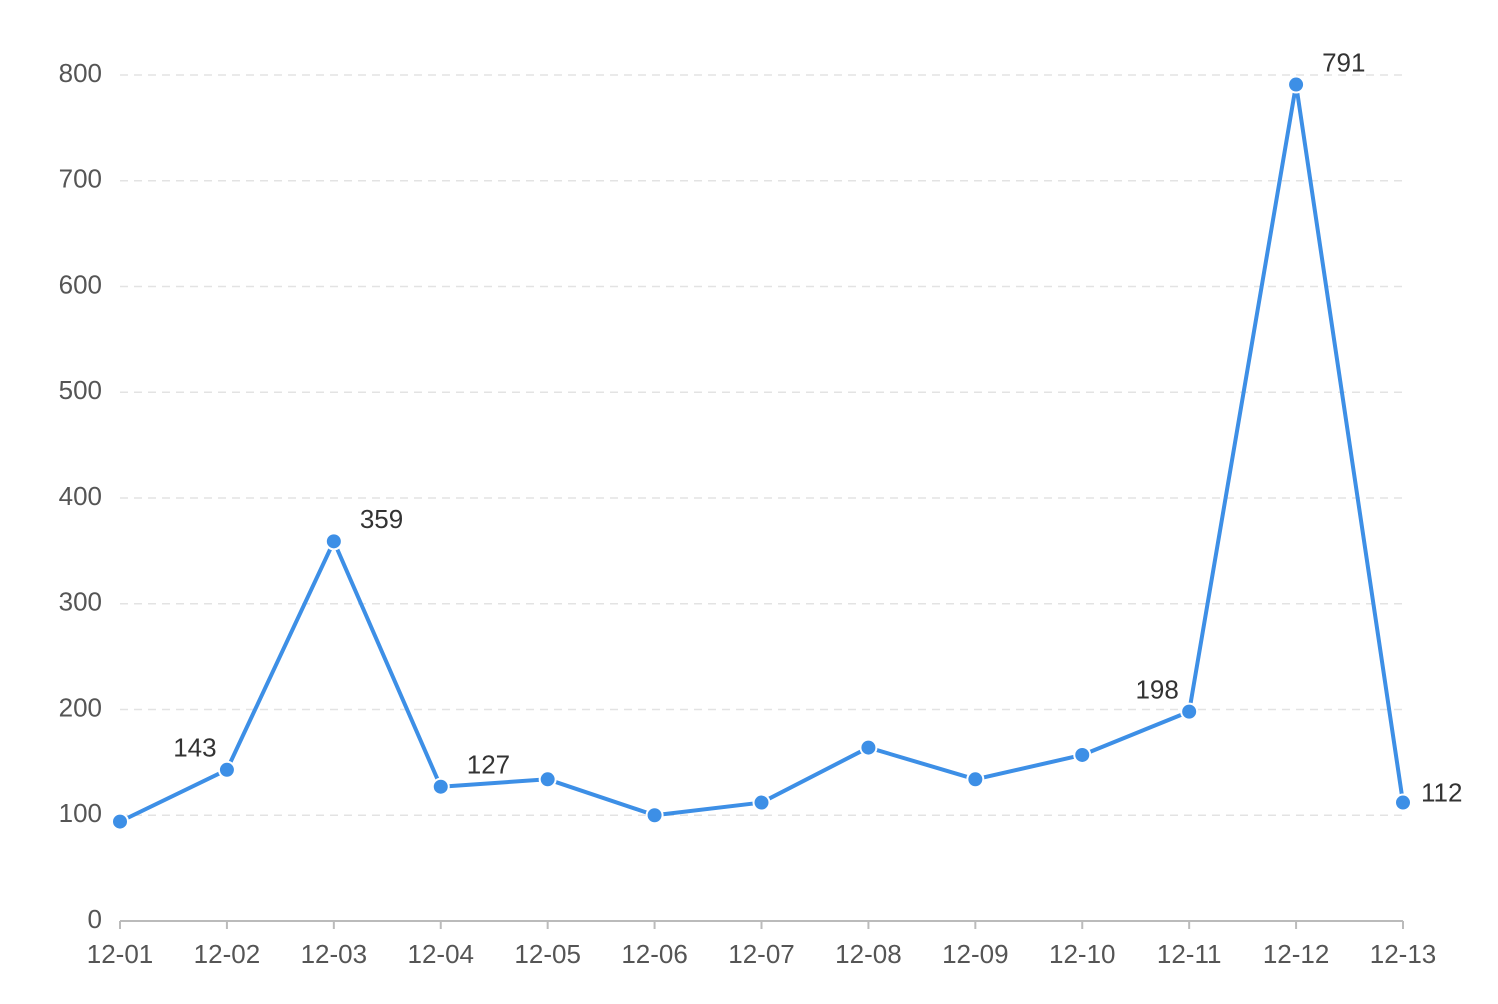  Describe the element at coordinates (1156, 689) in the screenshot. I see `value-label: 198` at that location.